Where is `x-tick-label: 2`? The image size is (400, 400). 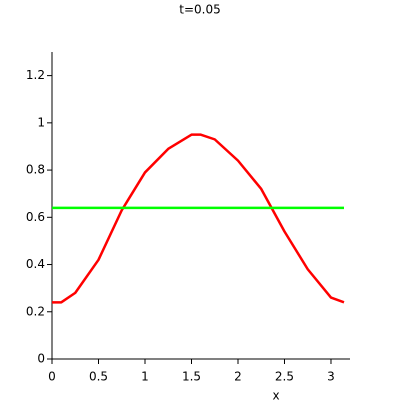
x-tick-label: 2 is located at coordinates (238, 377).